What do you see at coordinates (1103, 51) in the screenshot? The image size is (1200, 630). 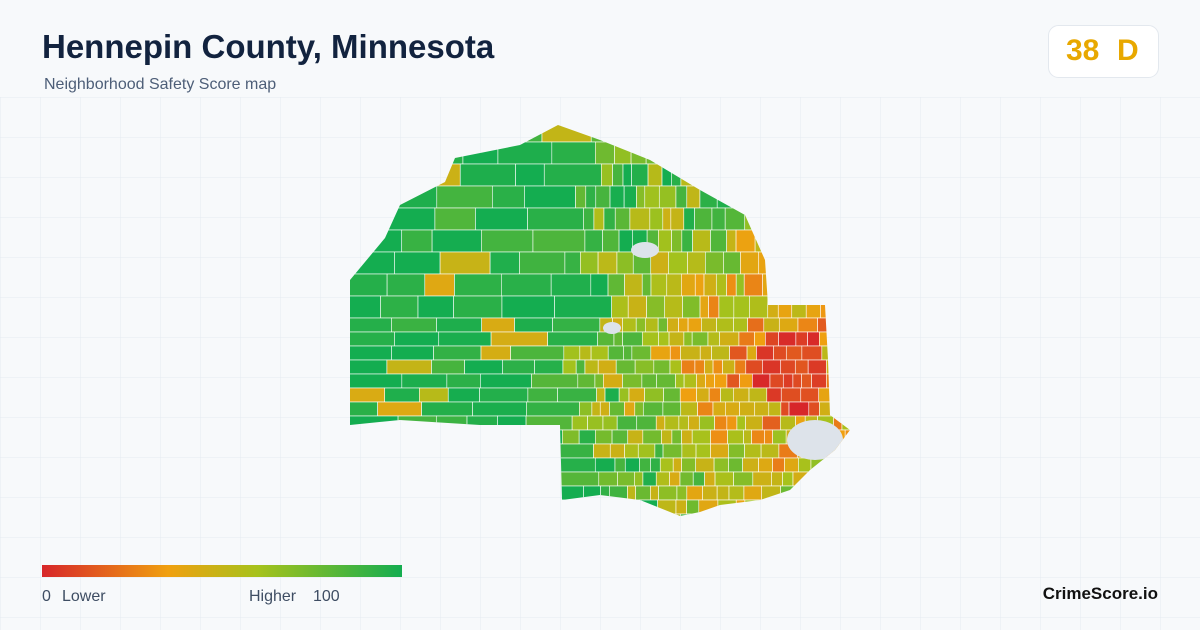 I see `score-badge` at bounding box center [1103, 51].